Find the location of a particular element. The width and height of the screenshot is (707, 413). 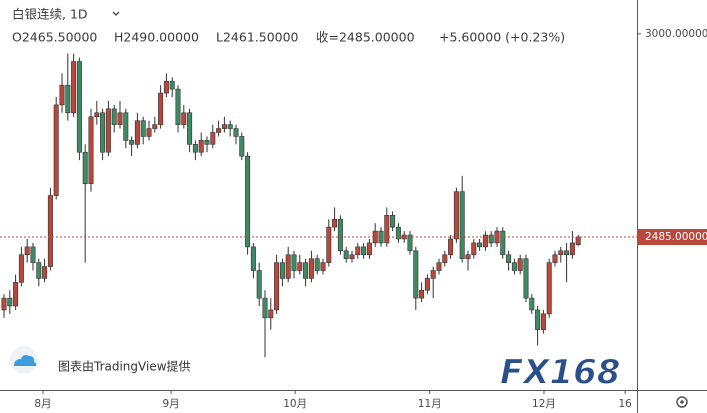

x-tick-label: 11月 is located at coordinates (430, 404).